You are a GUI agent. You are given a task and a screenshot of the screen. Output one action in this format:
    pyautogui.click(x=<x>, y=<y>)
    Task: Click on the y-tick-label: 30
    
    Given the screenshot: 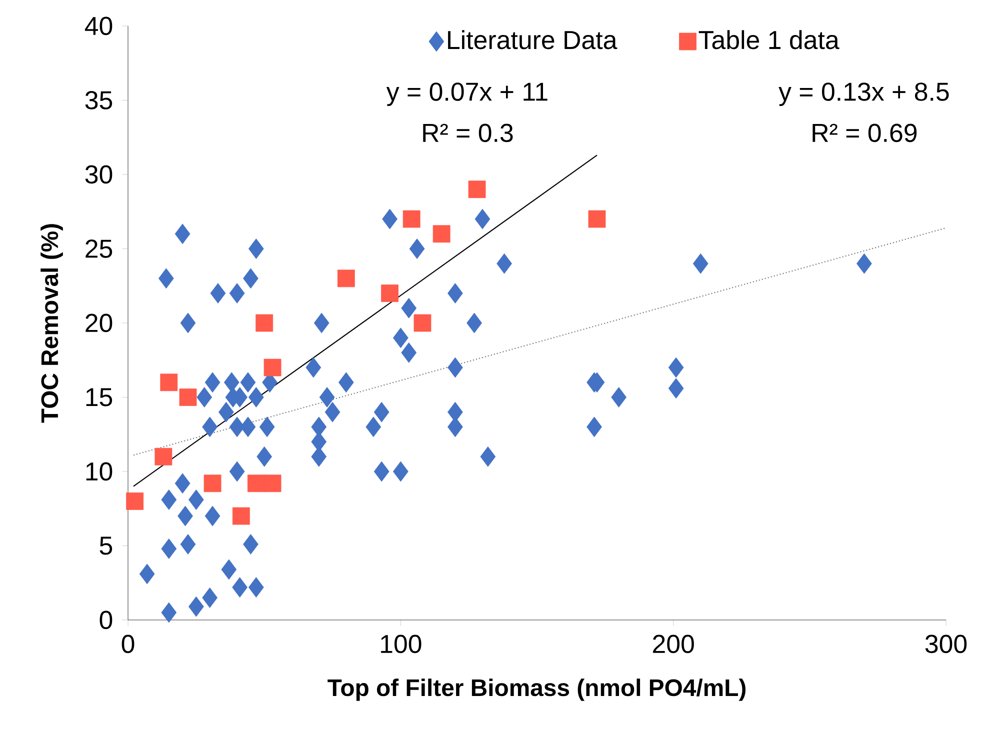 What is the action you would take?
    pyautogui.click(x=98, y=174)
    